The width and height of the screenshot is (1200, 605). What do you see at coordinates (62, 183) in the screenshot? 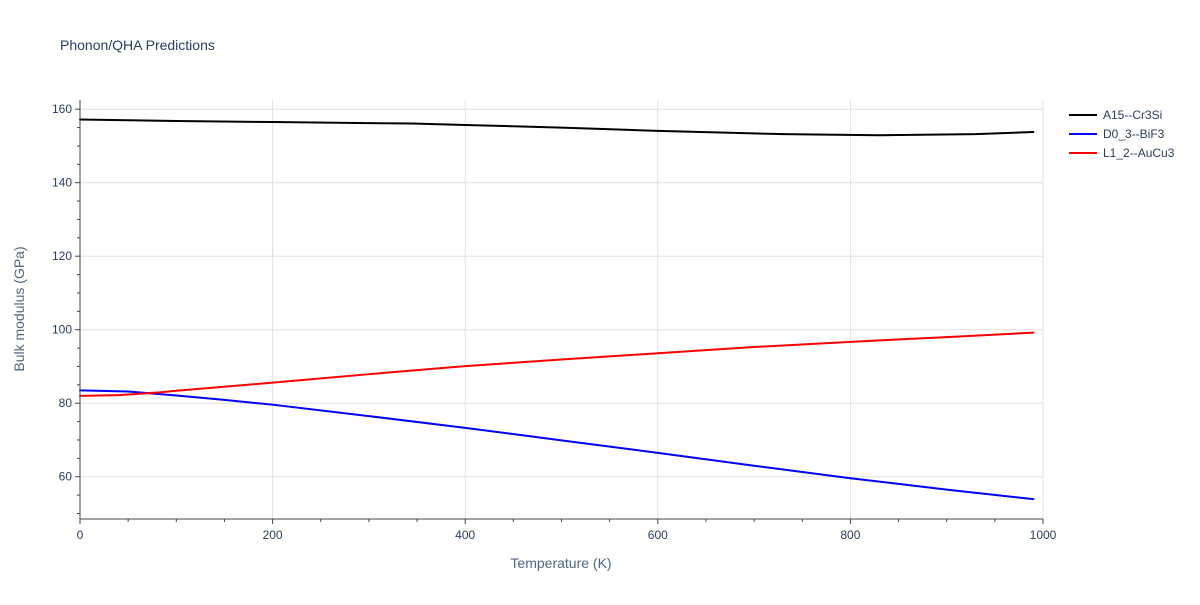
I see `y-tick-label: 140` at bounding box center [62, 183].